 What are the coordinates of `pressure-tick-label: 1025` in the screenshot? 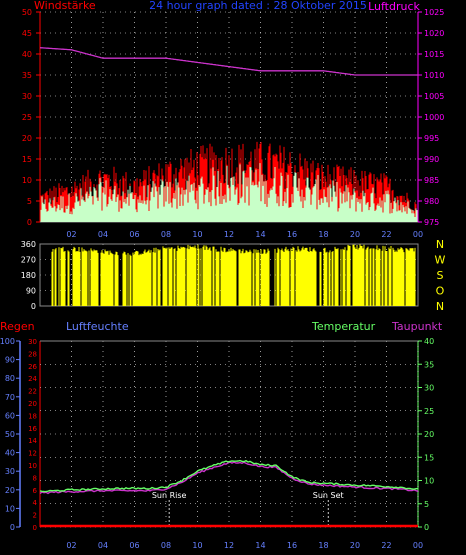 It's located at (434, 12).